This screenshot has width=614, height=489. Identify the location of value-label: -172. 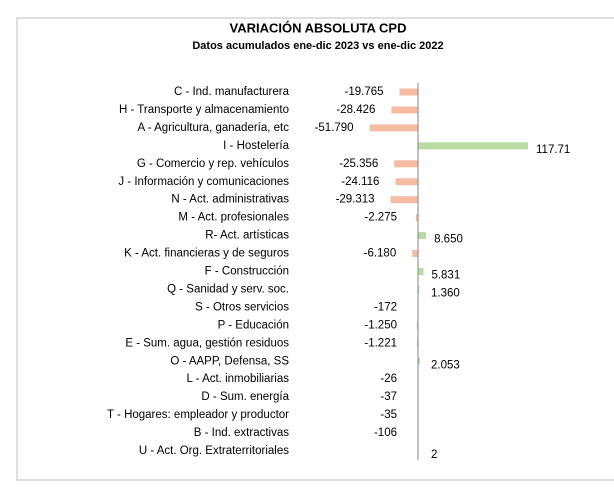
(385, 307).